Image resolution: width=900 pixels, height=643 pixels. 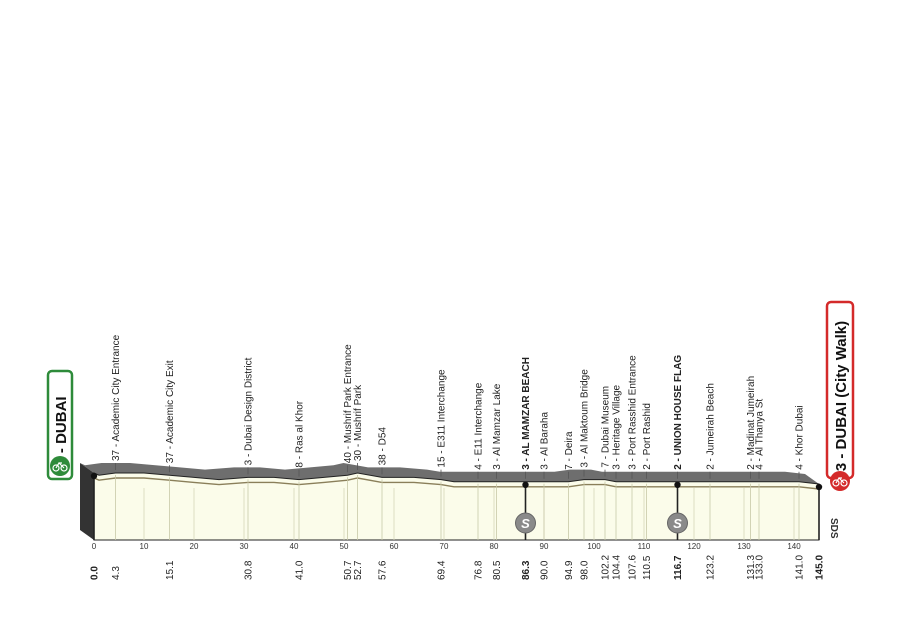 What do you see at coordinates (545, 441) in the screenshot?
I see `waypoint-label: 3 - Al Baraha` at bounding box center [545, 441].